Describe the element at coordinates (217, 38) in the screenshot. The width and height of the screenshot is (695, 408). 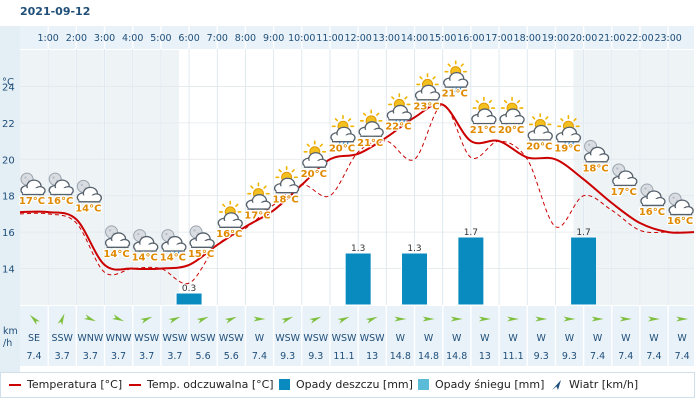
I see `hour-label: 7:00` at that location.